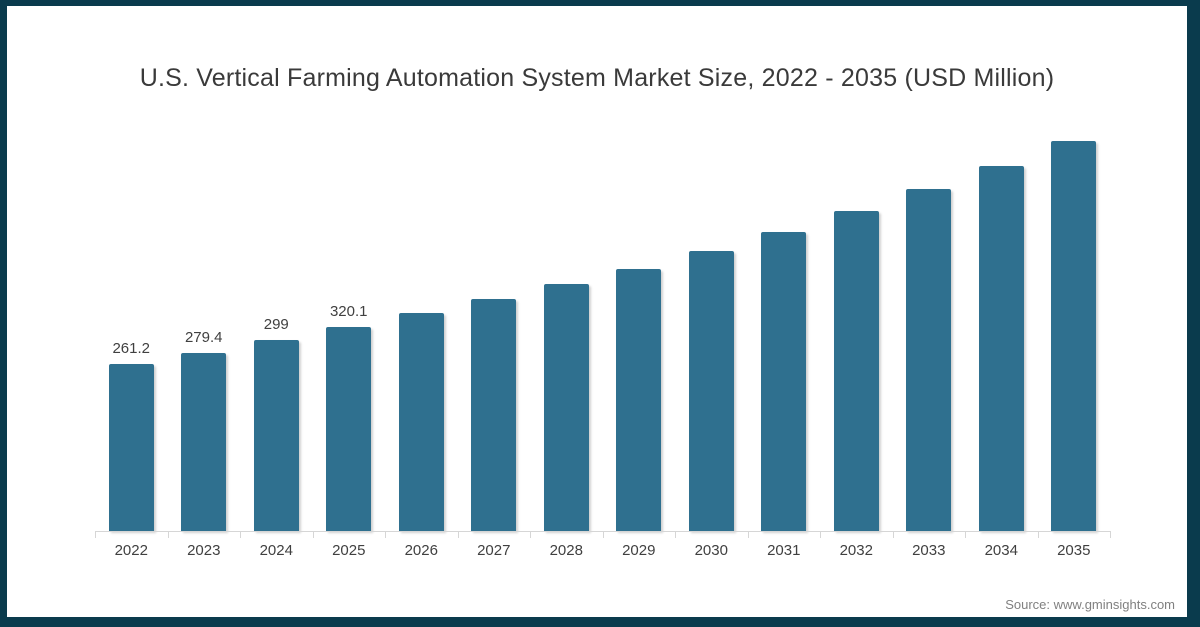 This screenshot has height=627, width=1200. I want to click on bar-slot-2031, so click(784, 323).